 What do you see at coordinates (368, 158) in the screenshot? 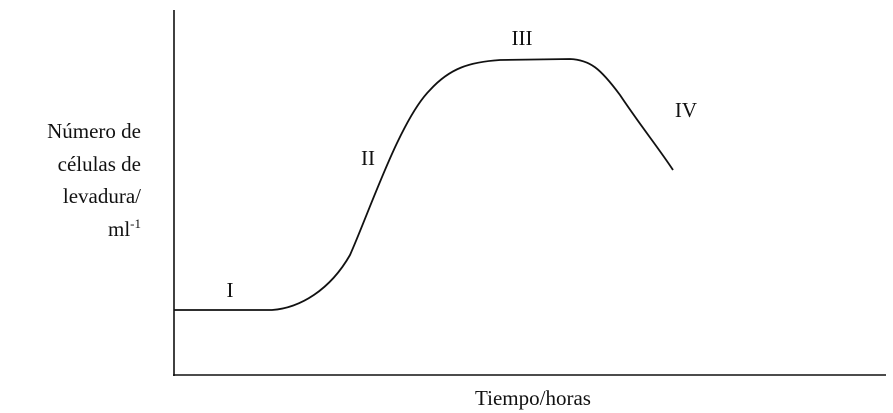
I see `phase-label: II` at bounding box center [368, 158].